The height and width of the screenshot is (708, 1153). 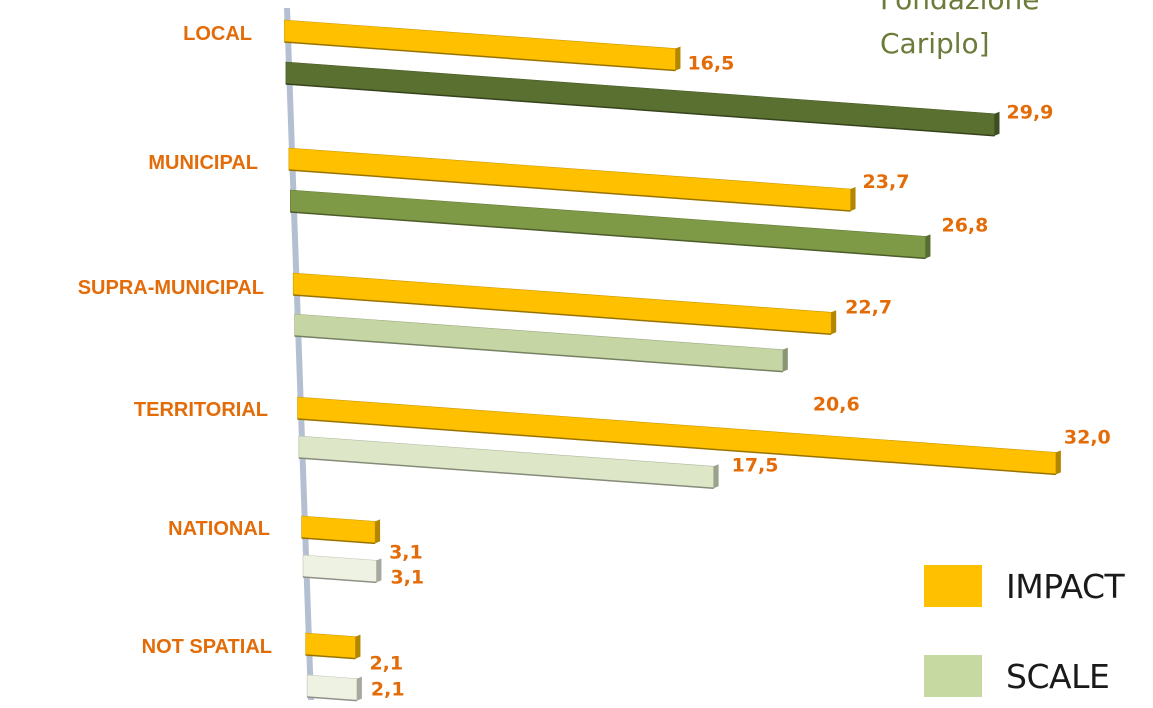 I want to click on data-label-impact-local: 16,5, so click(x=710, y=64).